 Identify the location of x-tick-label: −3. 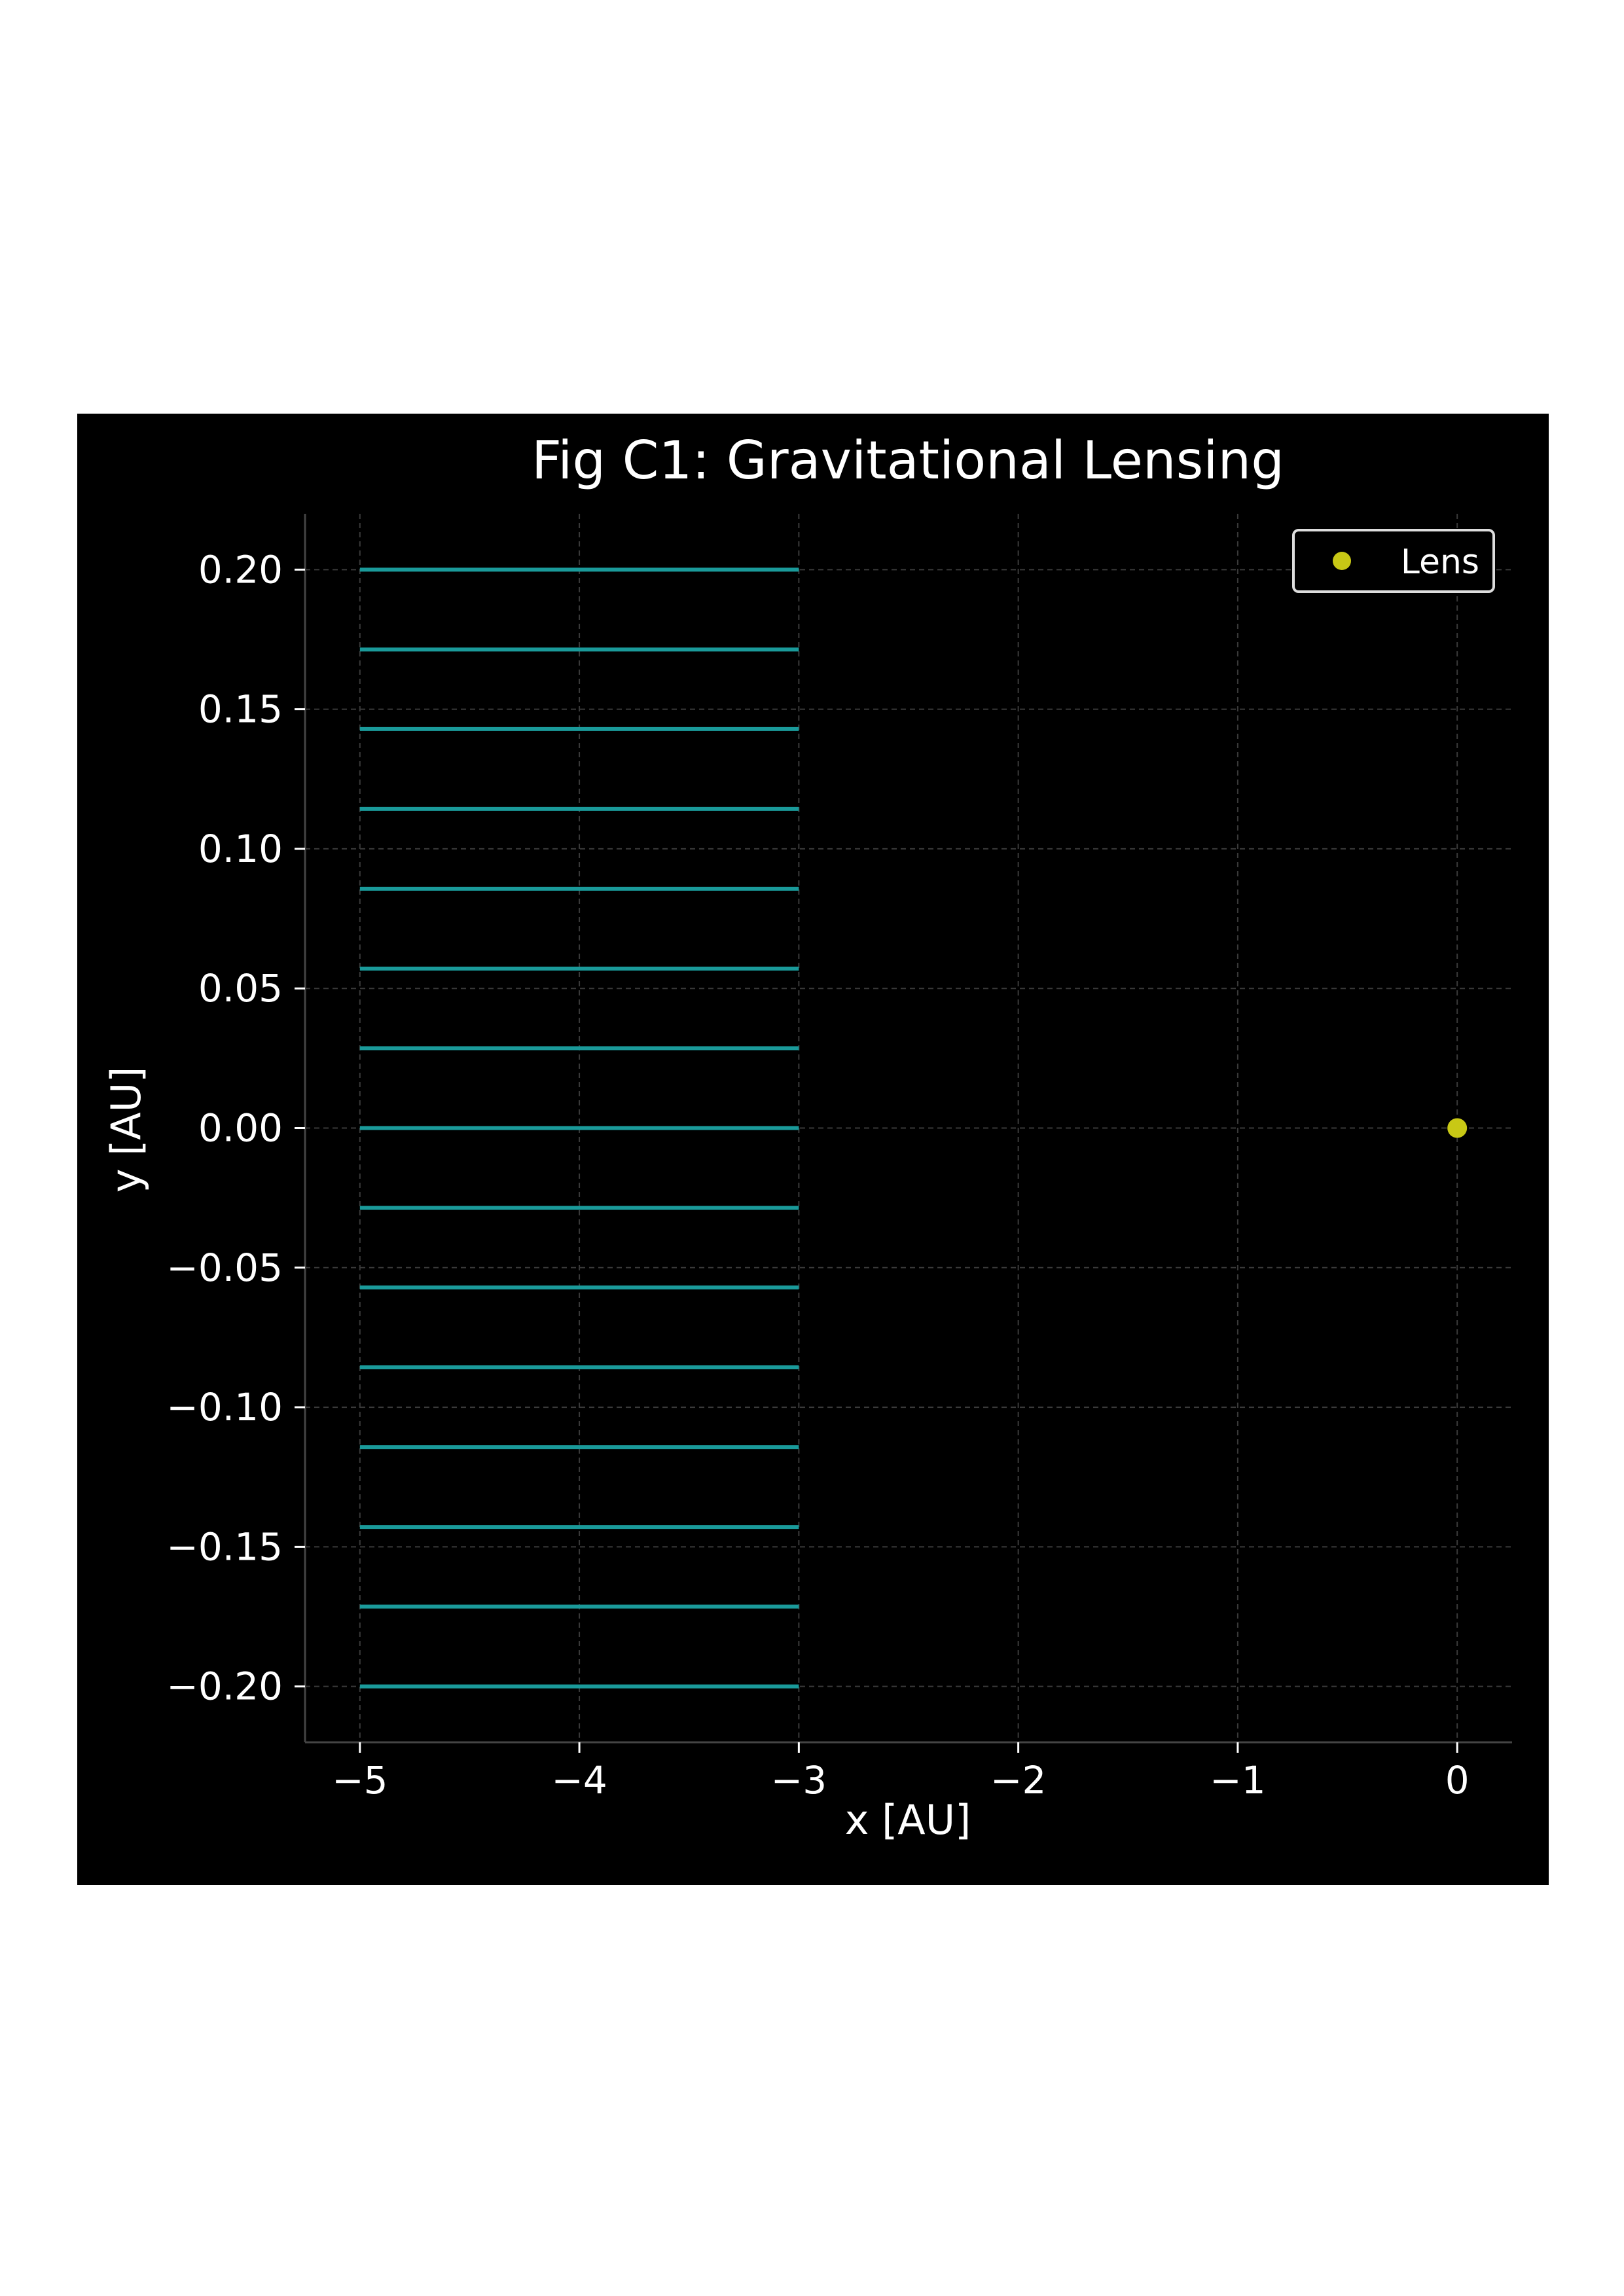
(799, 1781).